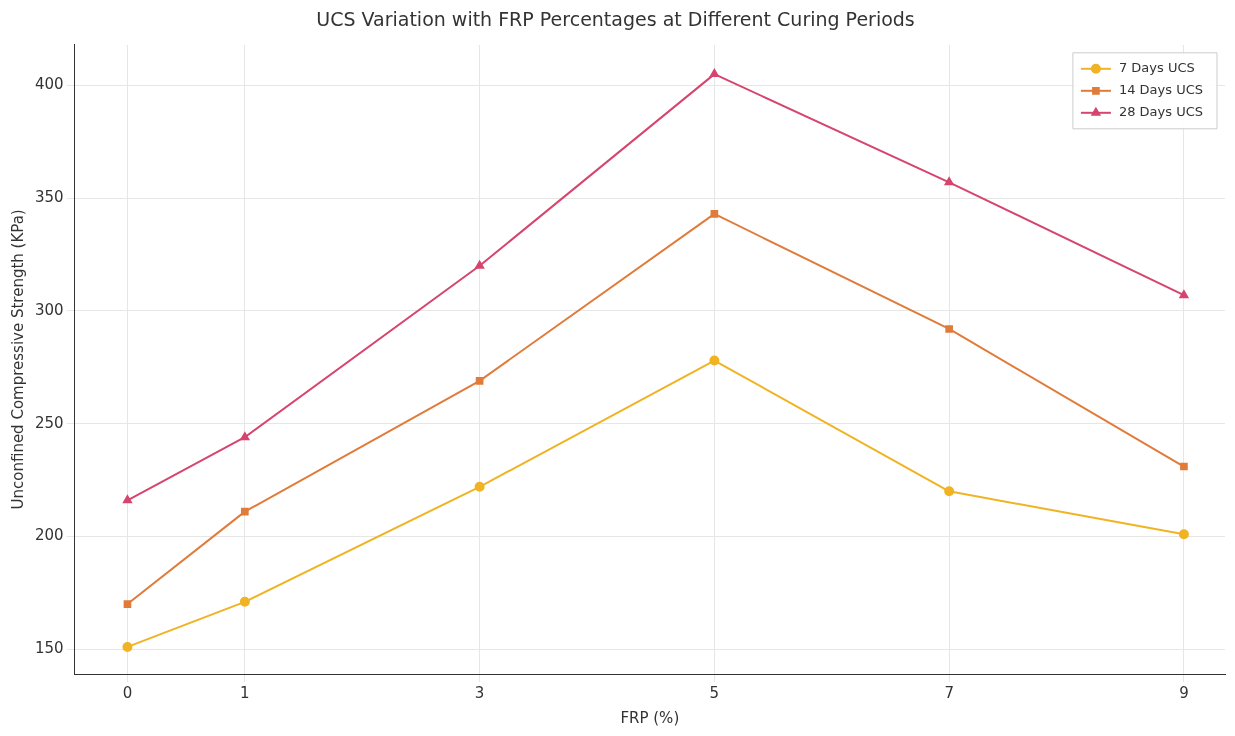 Image resolution: width=1235 pixels, height=736 pixels. Describe the element at coordinates (49, 309) in the screenshot. I see `y-tick-label: 300` at that location.